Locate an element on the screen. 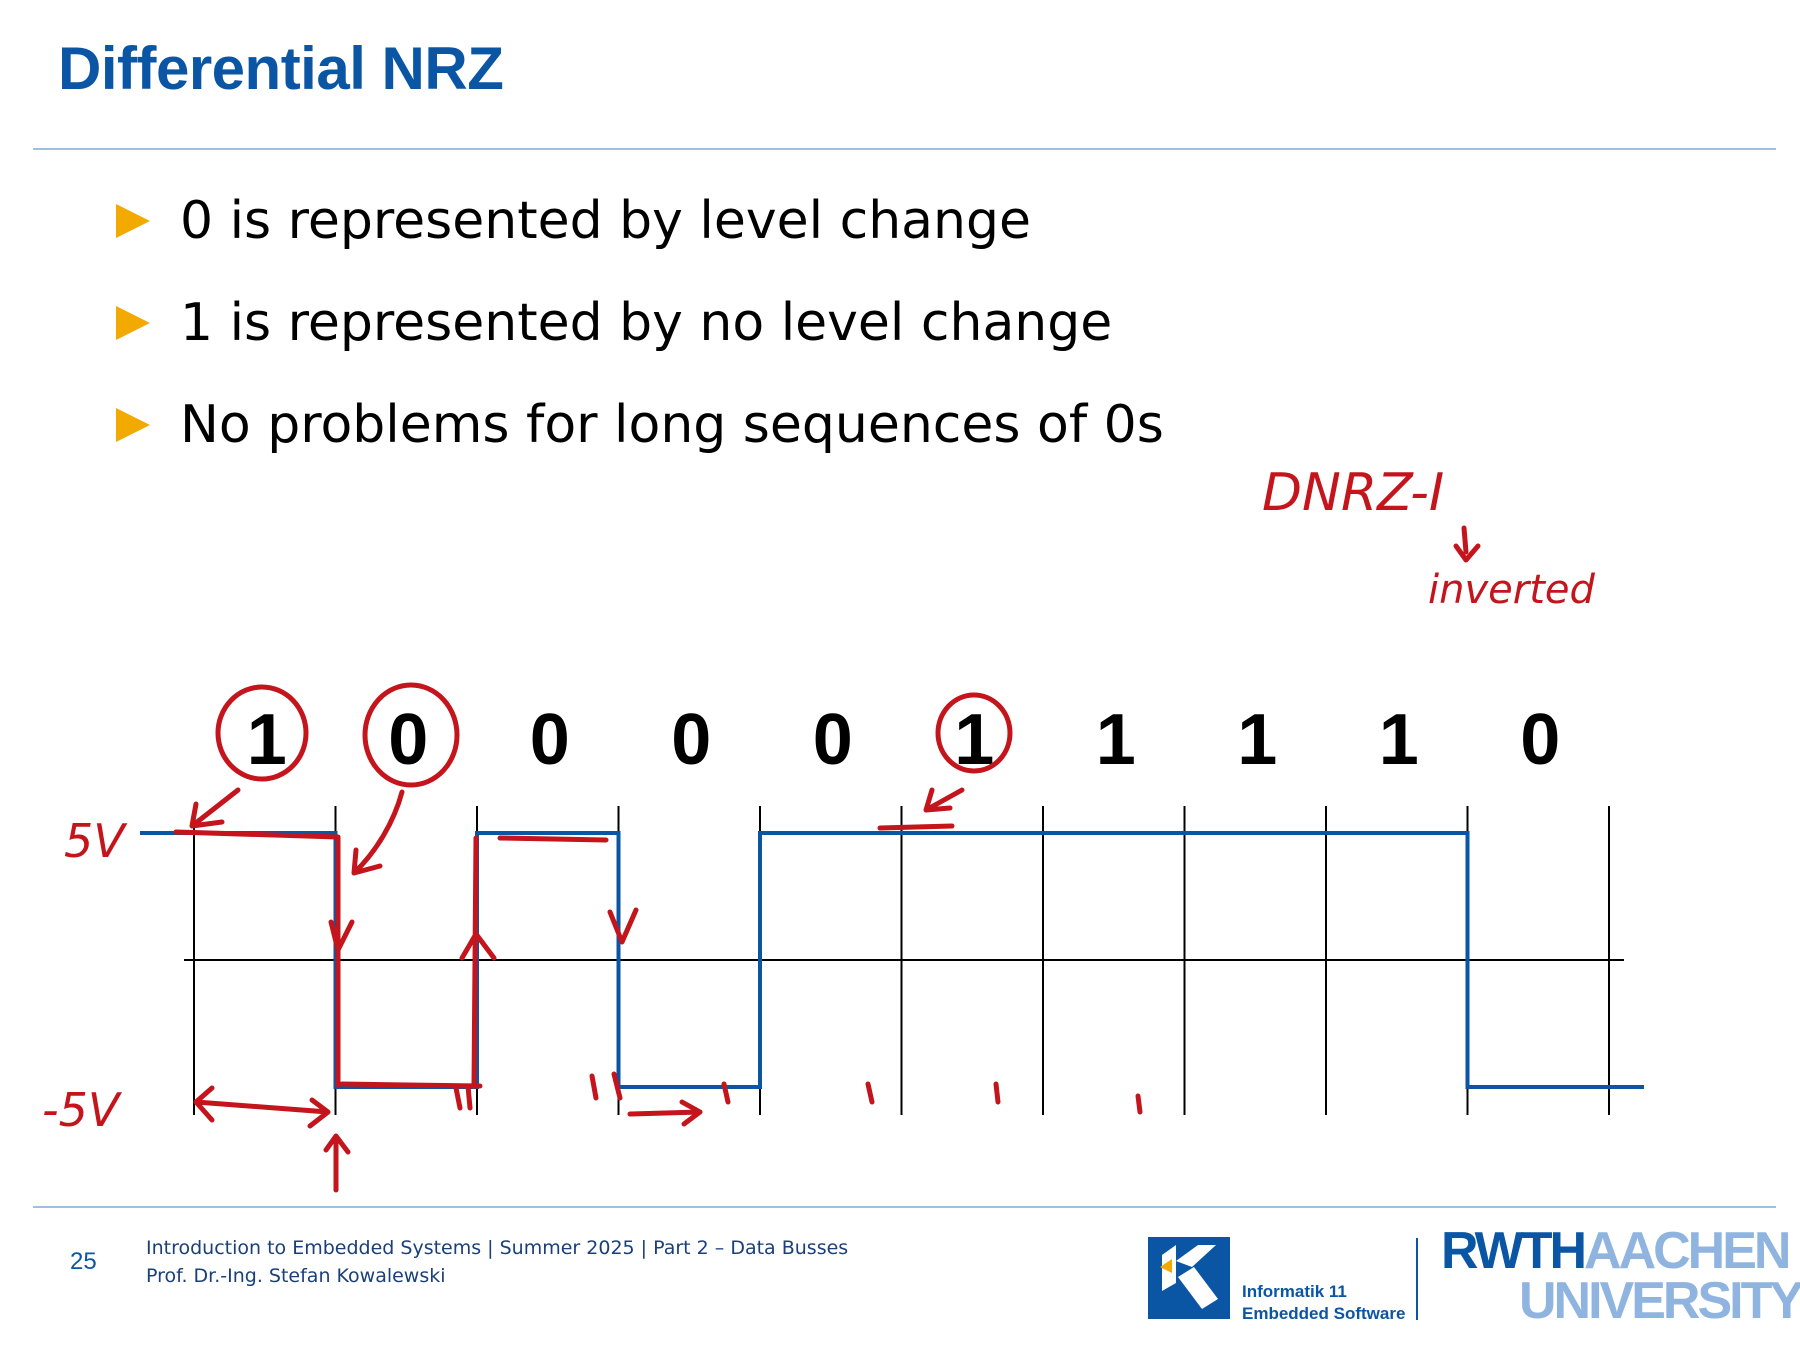 This screenshot has height=1350, width=1800. bullet-text: 0 is represented by level change is located at coordinates (605, 221).